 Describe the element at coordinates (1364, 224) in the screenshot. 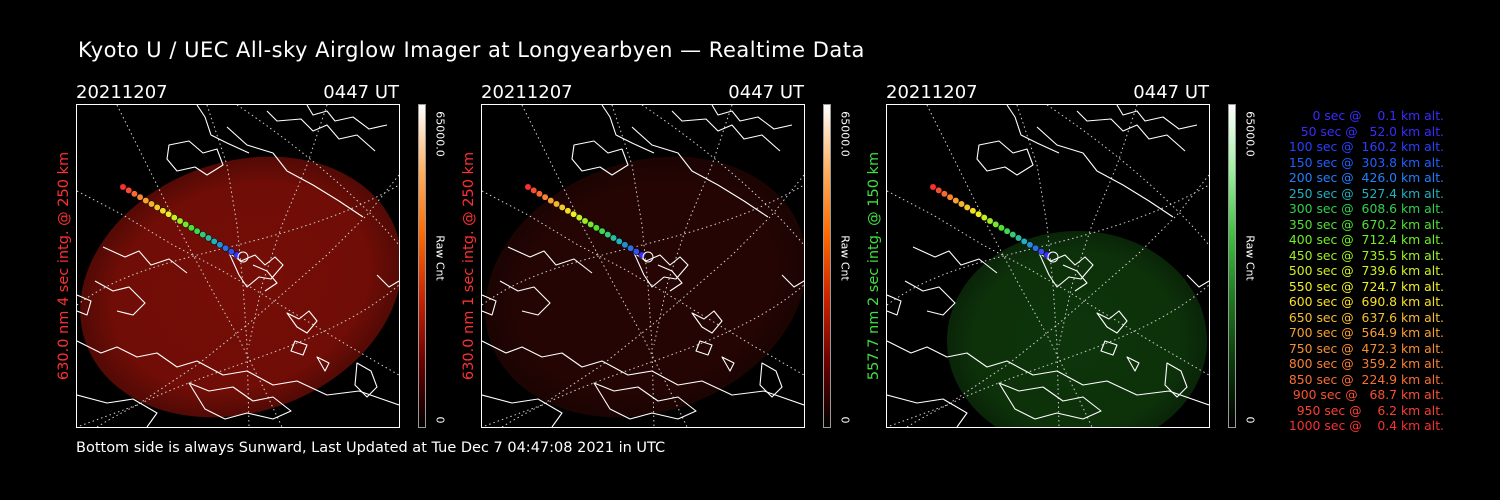

I see `legend-entry: 350 sec @ 670.2 km alt.` at that location.